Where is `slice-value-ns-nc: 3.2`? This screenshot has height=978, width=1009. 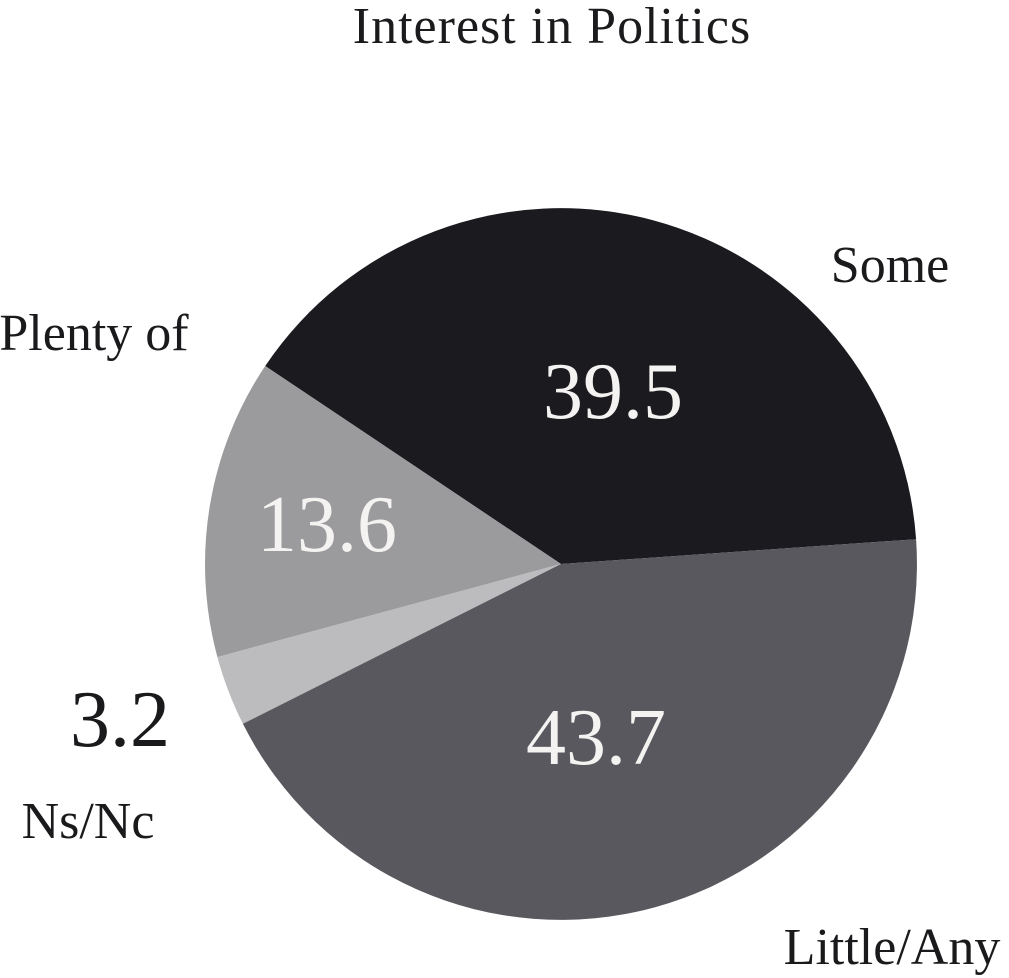
slice-value-ns-nc: 3.2 is located at coordinates (120, 720).